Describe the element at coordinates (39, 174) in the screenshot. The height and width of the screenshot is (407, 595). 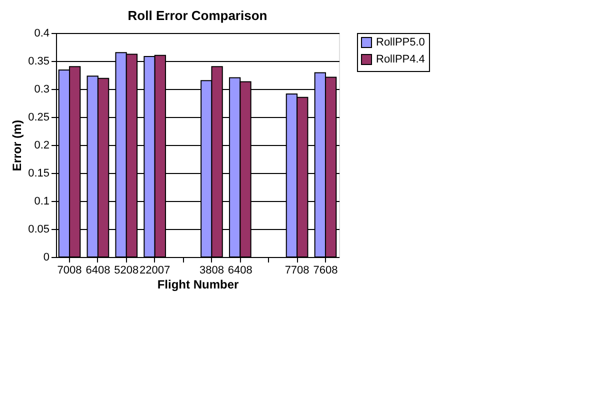
I see `y-tick-label: 0.15` at that location.